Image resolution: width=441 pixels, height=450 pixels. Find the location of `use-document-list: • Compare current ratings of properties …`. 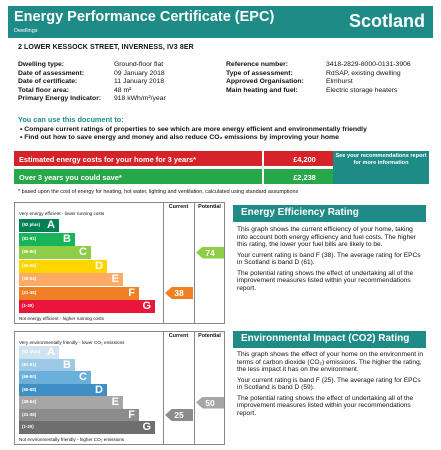

use-document-list: • Compare current ratings of properties … is located at coordinates (193, 134).